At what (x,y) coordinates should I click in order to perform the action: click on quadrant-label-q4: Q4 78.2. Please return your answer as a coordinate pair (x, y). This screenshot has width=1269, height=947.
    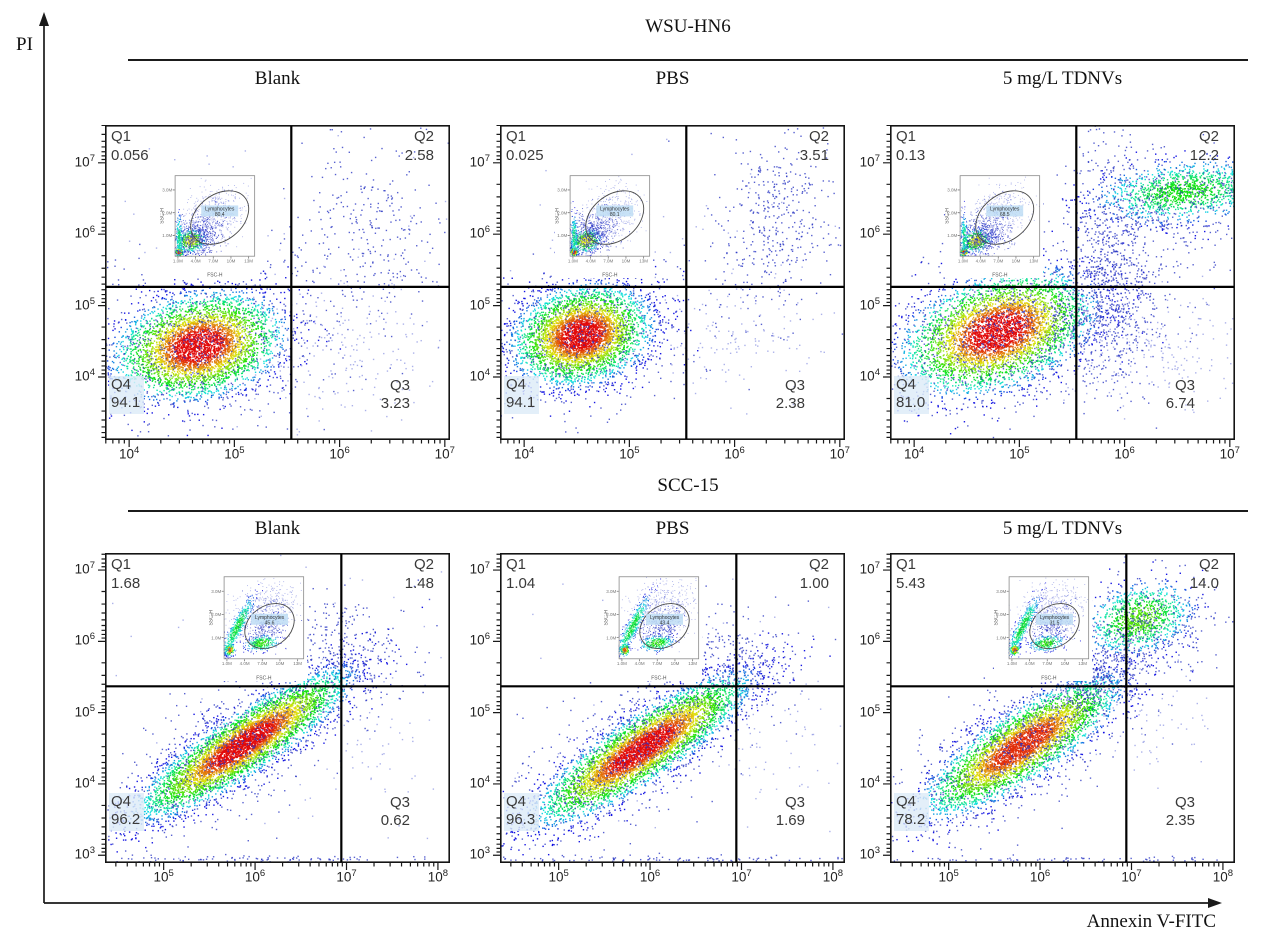
    Looking at the image, I should click on (912, 811).